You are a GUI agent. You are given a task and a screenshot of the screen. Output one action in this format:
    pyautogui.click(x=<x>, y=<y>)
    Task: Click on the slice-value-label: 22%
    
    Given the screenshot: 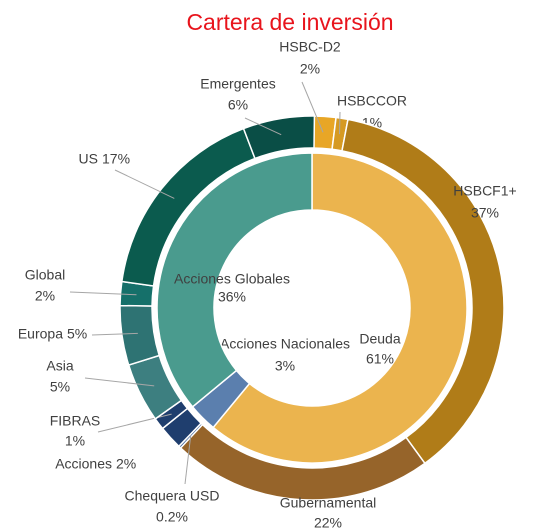 What is the action you would take?
    pyautogui.click(x=328, y=523)
    